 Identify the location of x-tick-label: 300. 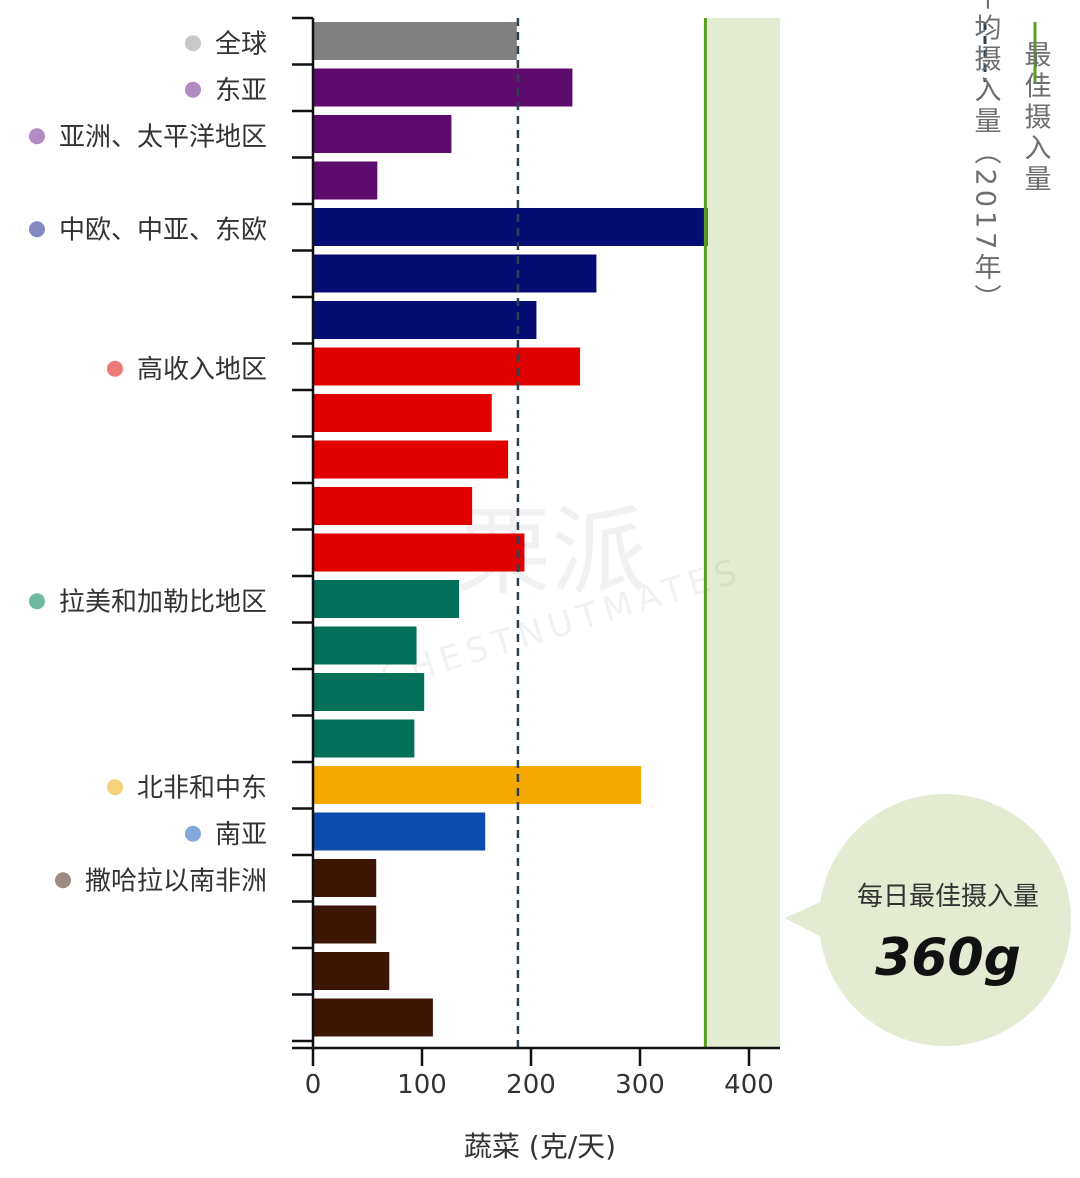
(640, 1085).